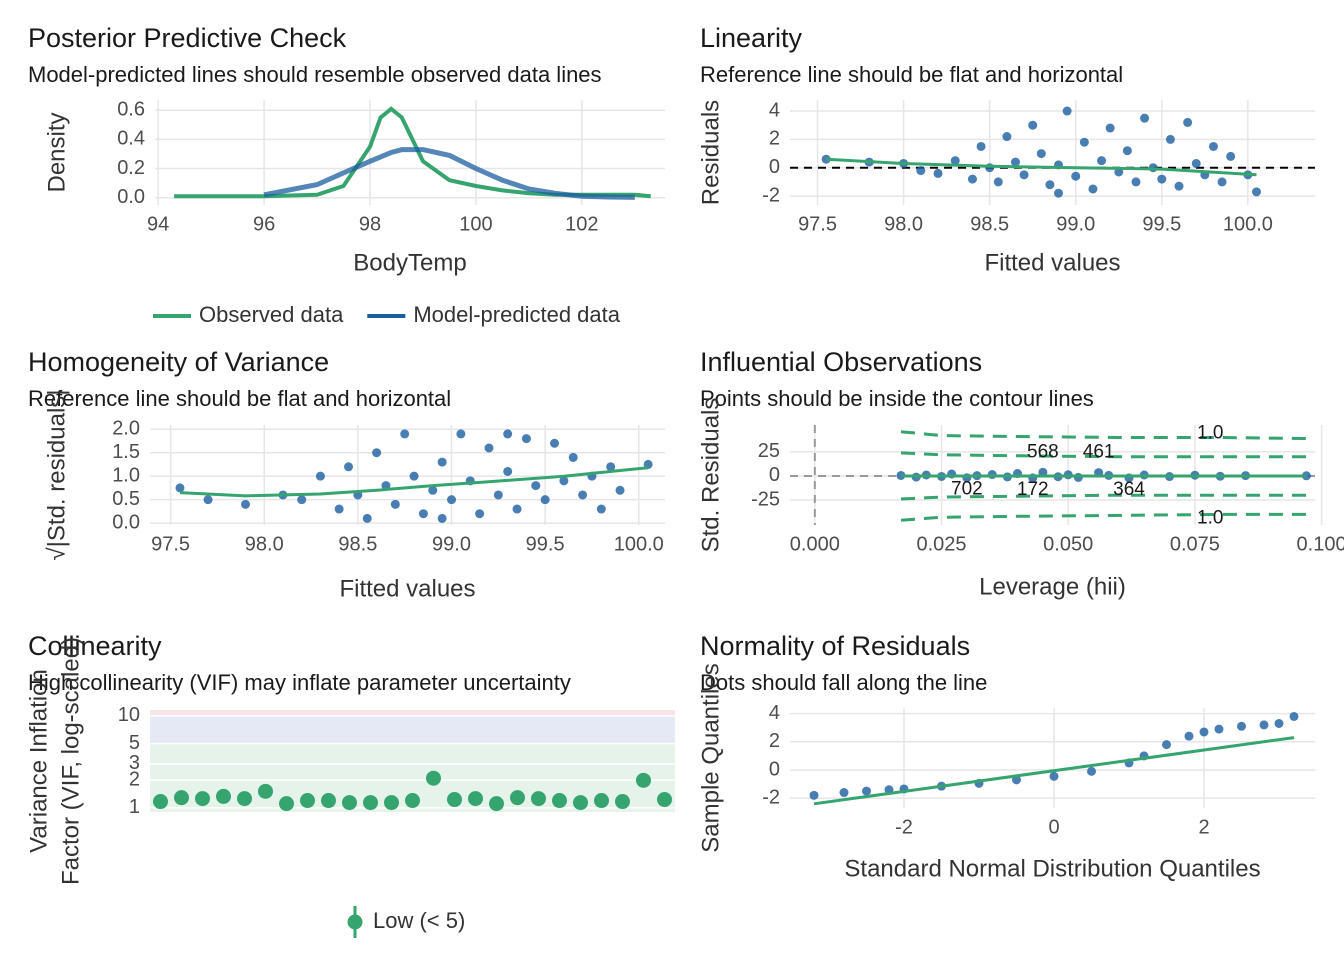  Describe the element at coordinates (1195, 544) in the screenshot. I see `x-tick-label: 0.075` at that location.